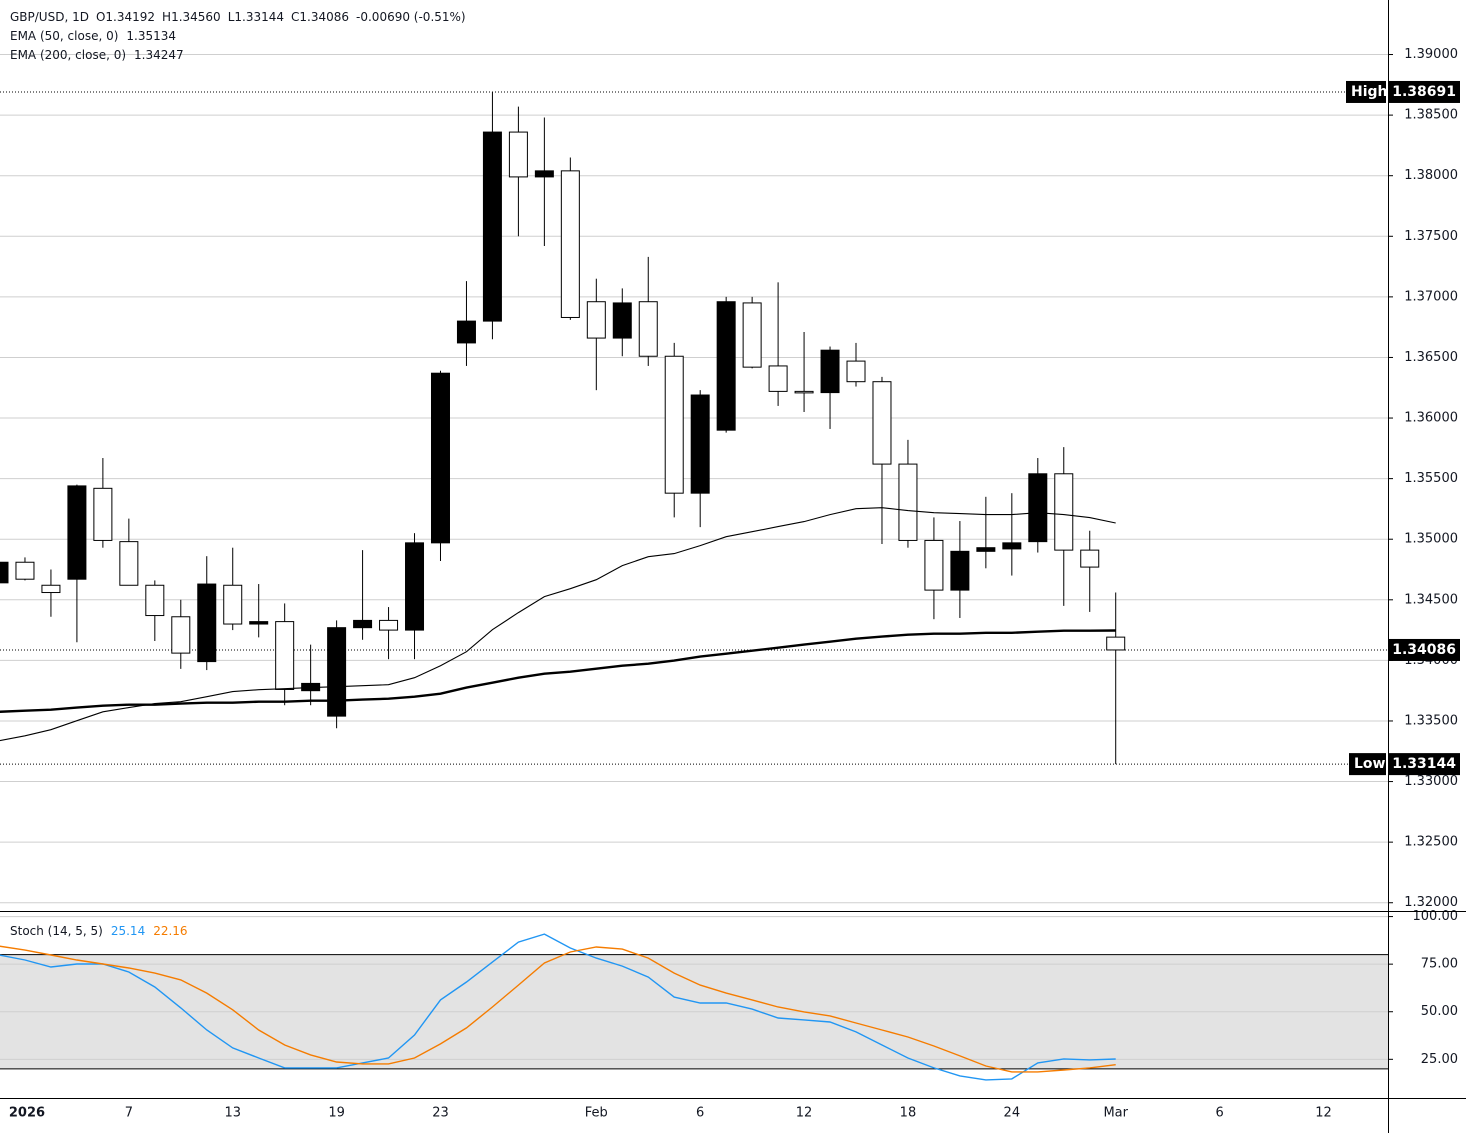 Image resolution: width=1466 pixels, height=1133 pixels. I want to click on y-tick-label: 75.00, so click(1439, 964).